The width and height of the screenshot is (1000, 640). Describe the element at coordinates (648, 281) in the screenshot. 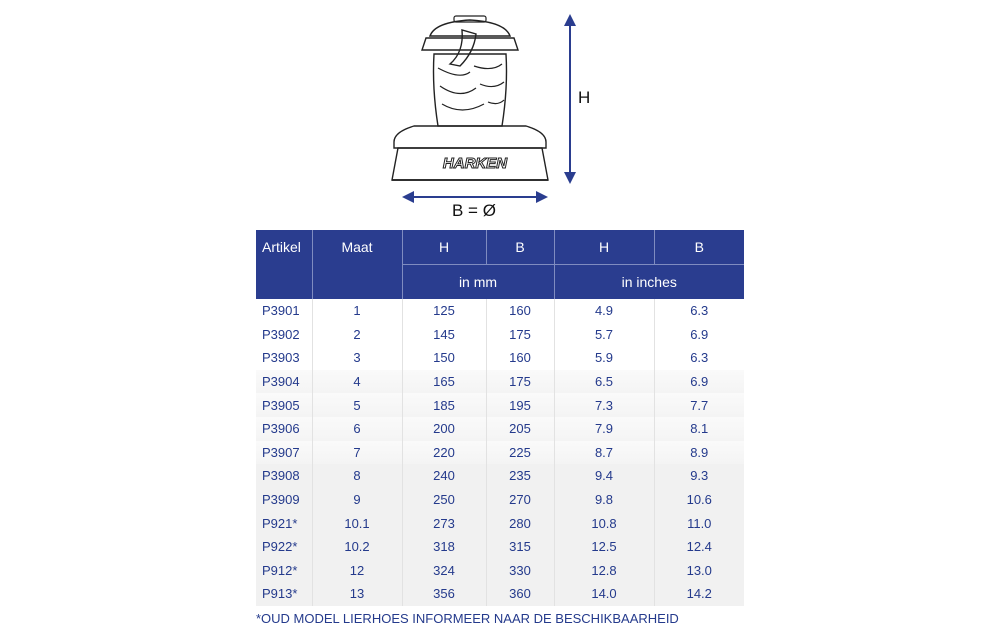

I see `units-inches: in inches` at that location.